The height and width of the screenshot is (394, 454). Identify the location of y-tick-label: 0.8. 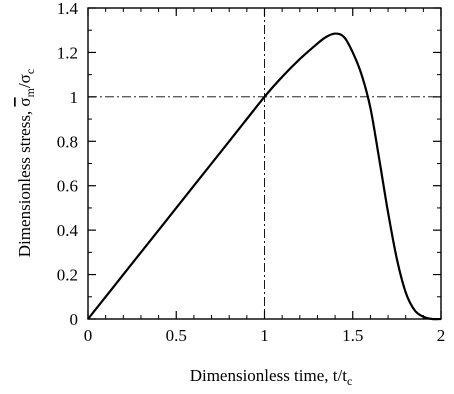
(67, 141).